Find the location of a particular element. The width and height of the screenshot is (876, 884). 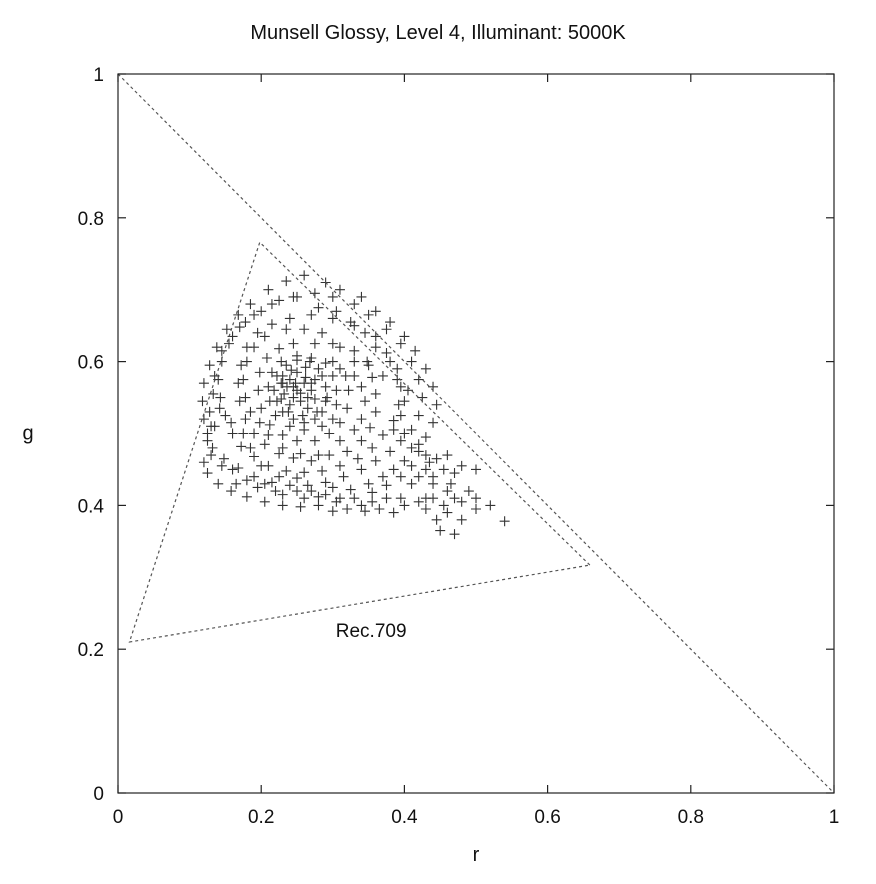

y-tick-label: 0.2 is located at coordinates (91, 650).